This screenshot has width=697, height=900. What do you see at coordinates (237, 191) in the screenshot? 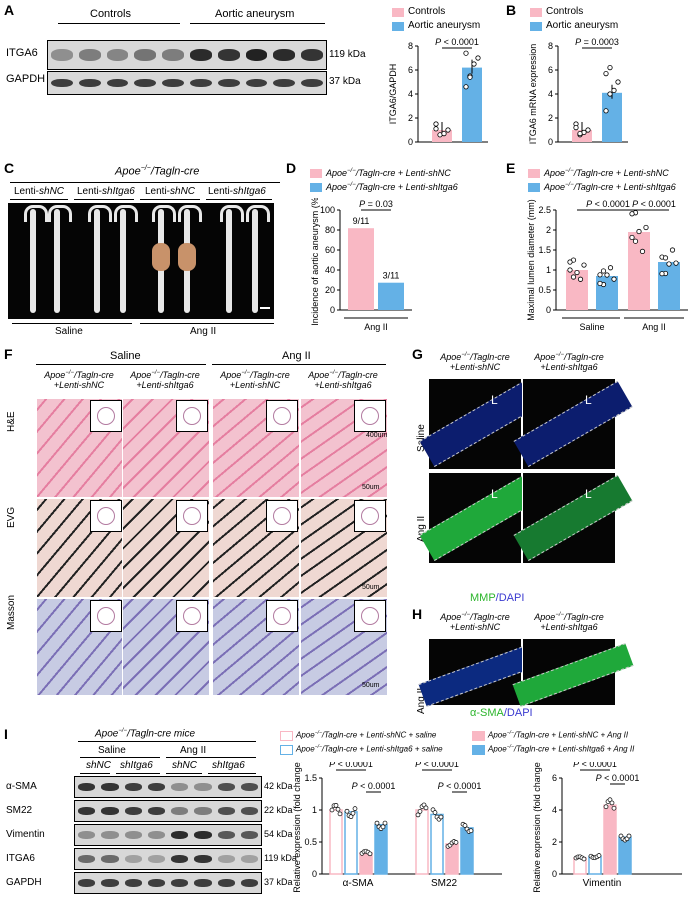
I see `c-label-4: Lenti-shItga6` at bounding box center [237, 191].